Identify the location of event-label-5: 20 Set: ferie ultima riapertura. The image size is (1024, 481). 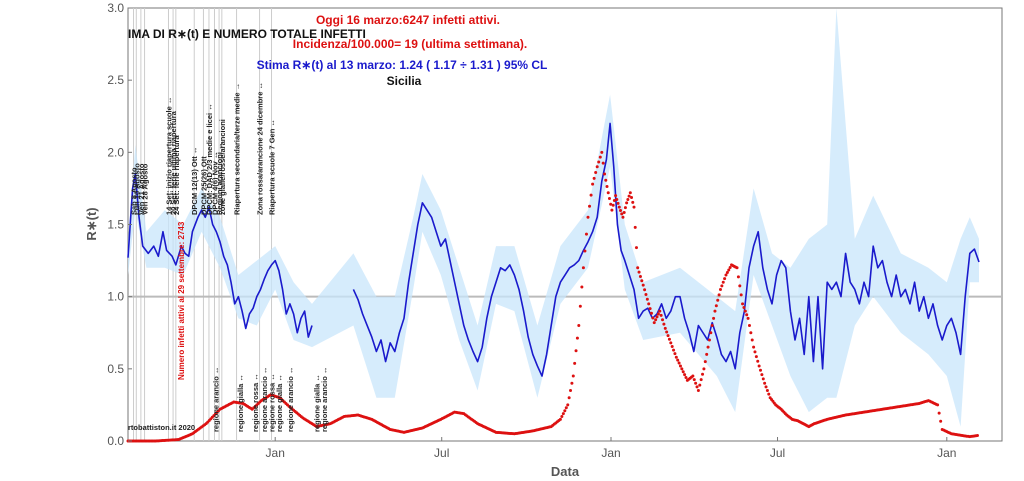
(173, 162).